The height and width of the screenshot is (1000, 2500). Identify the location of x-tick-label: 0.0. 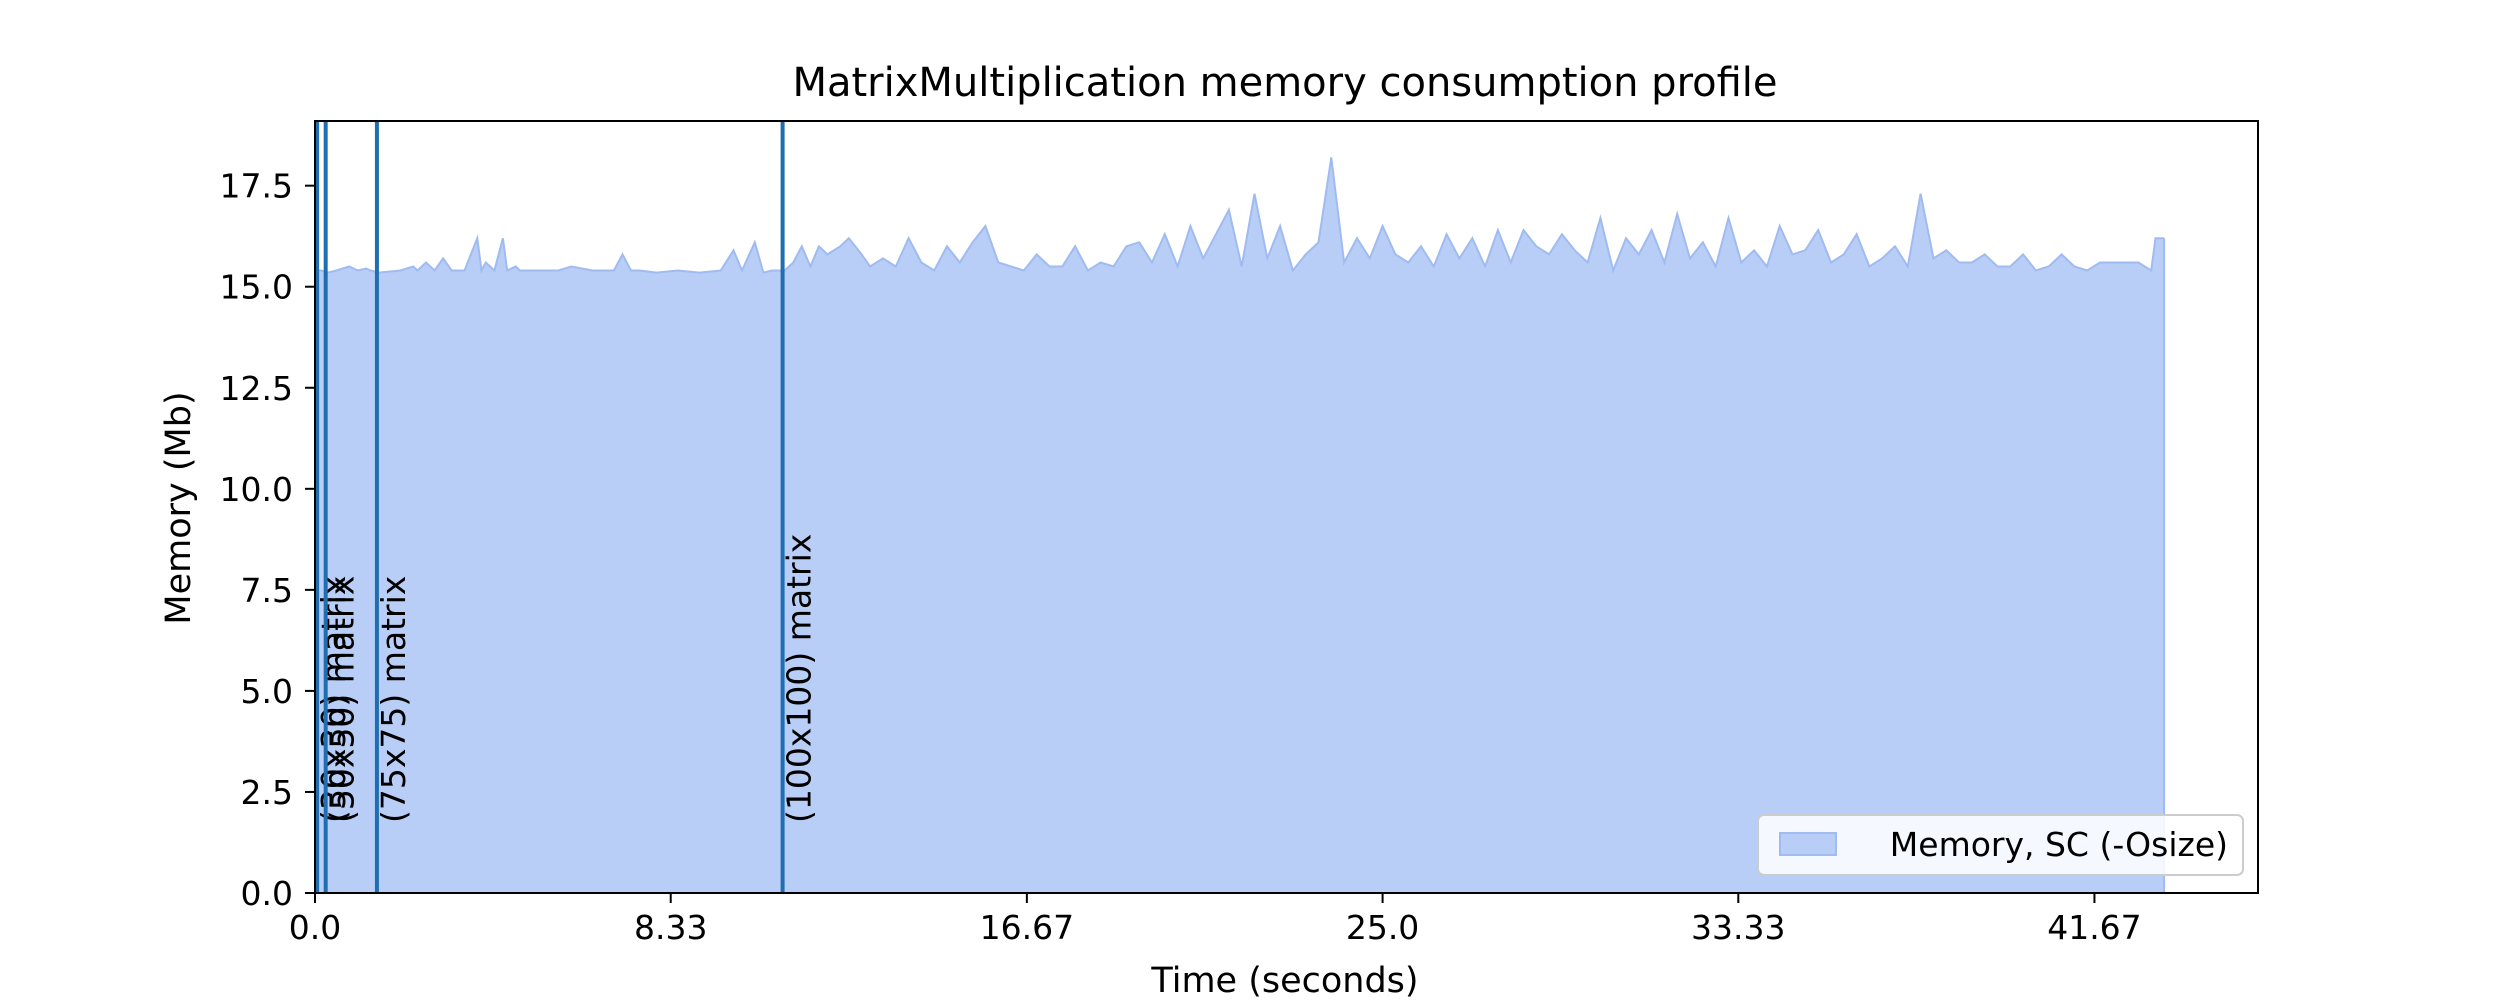
(315, 927).